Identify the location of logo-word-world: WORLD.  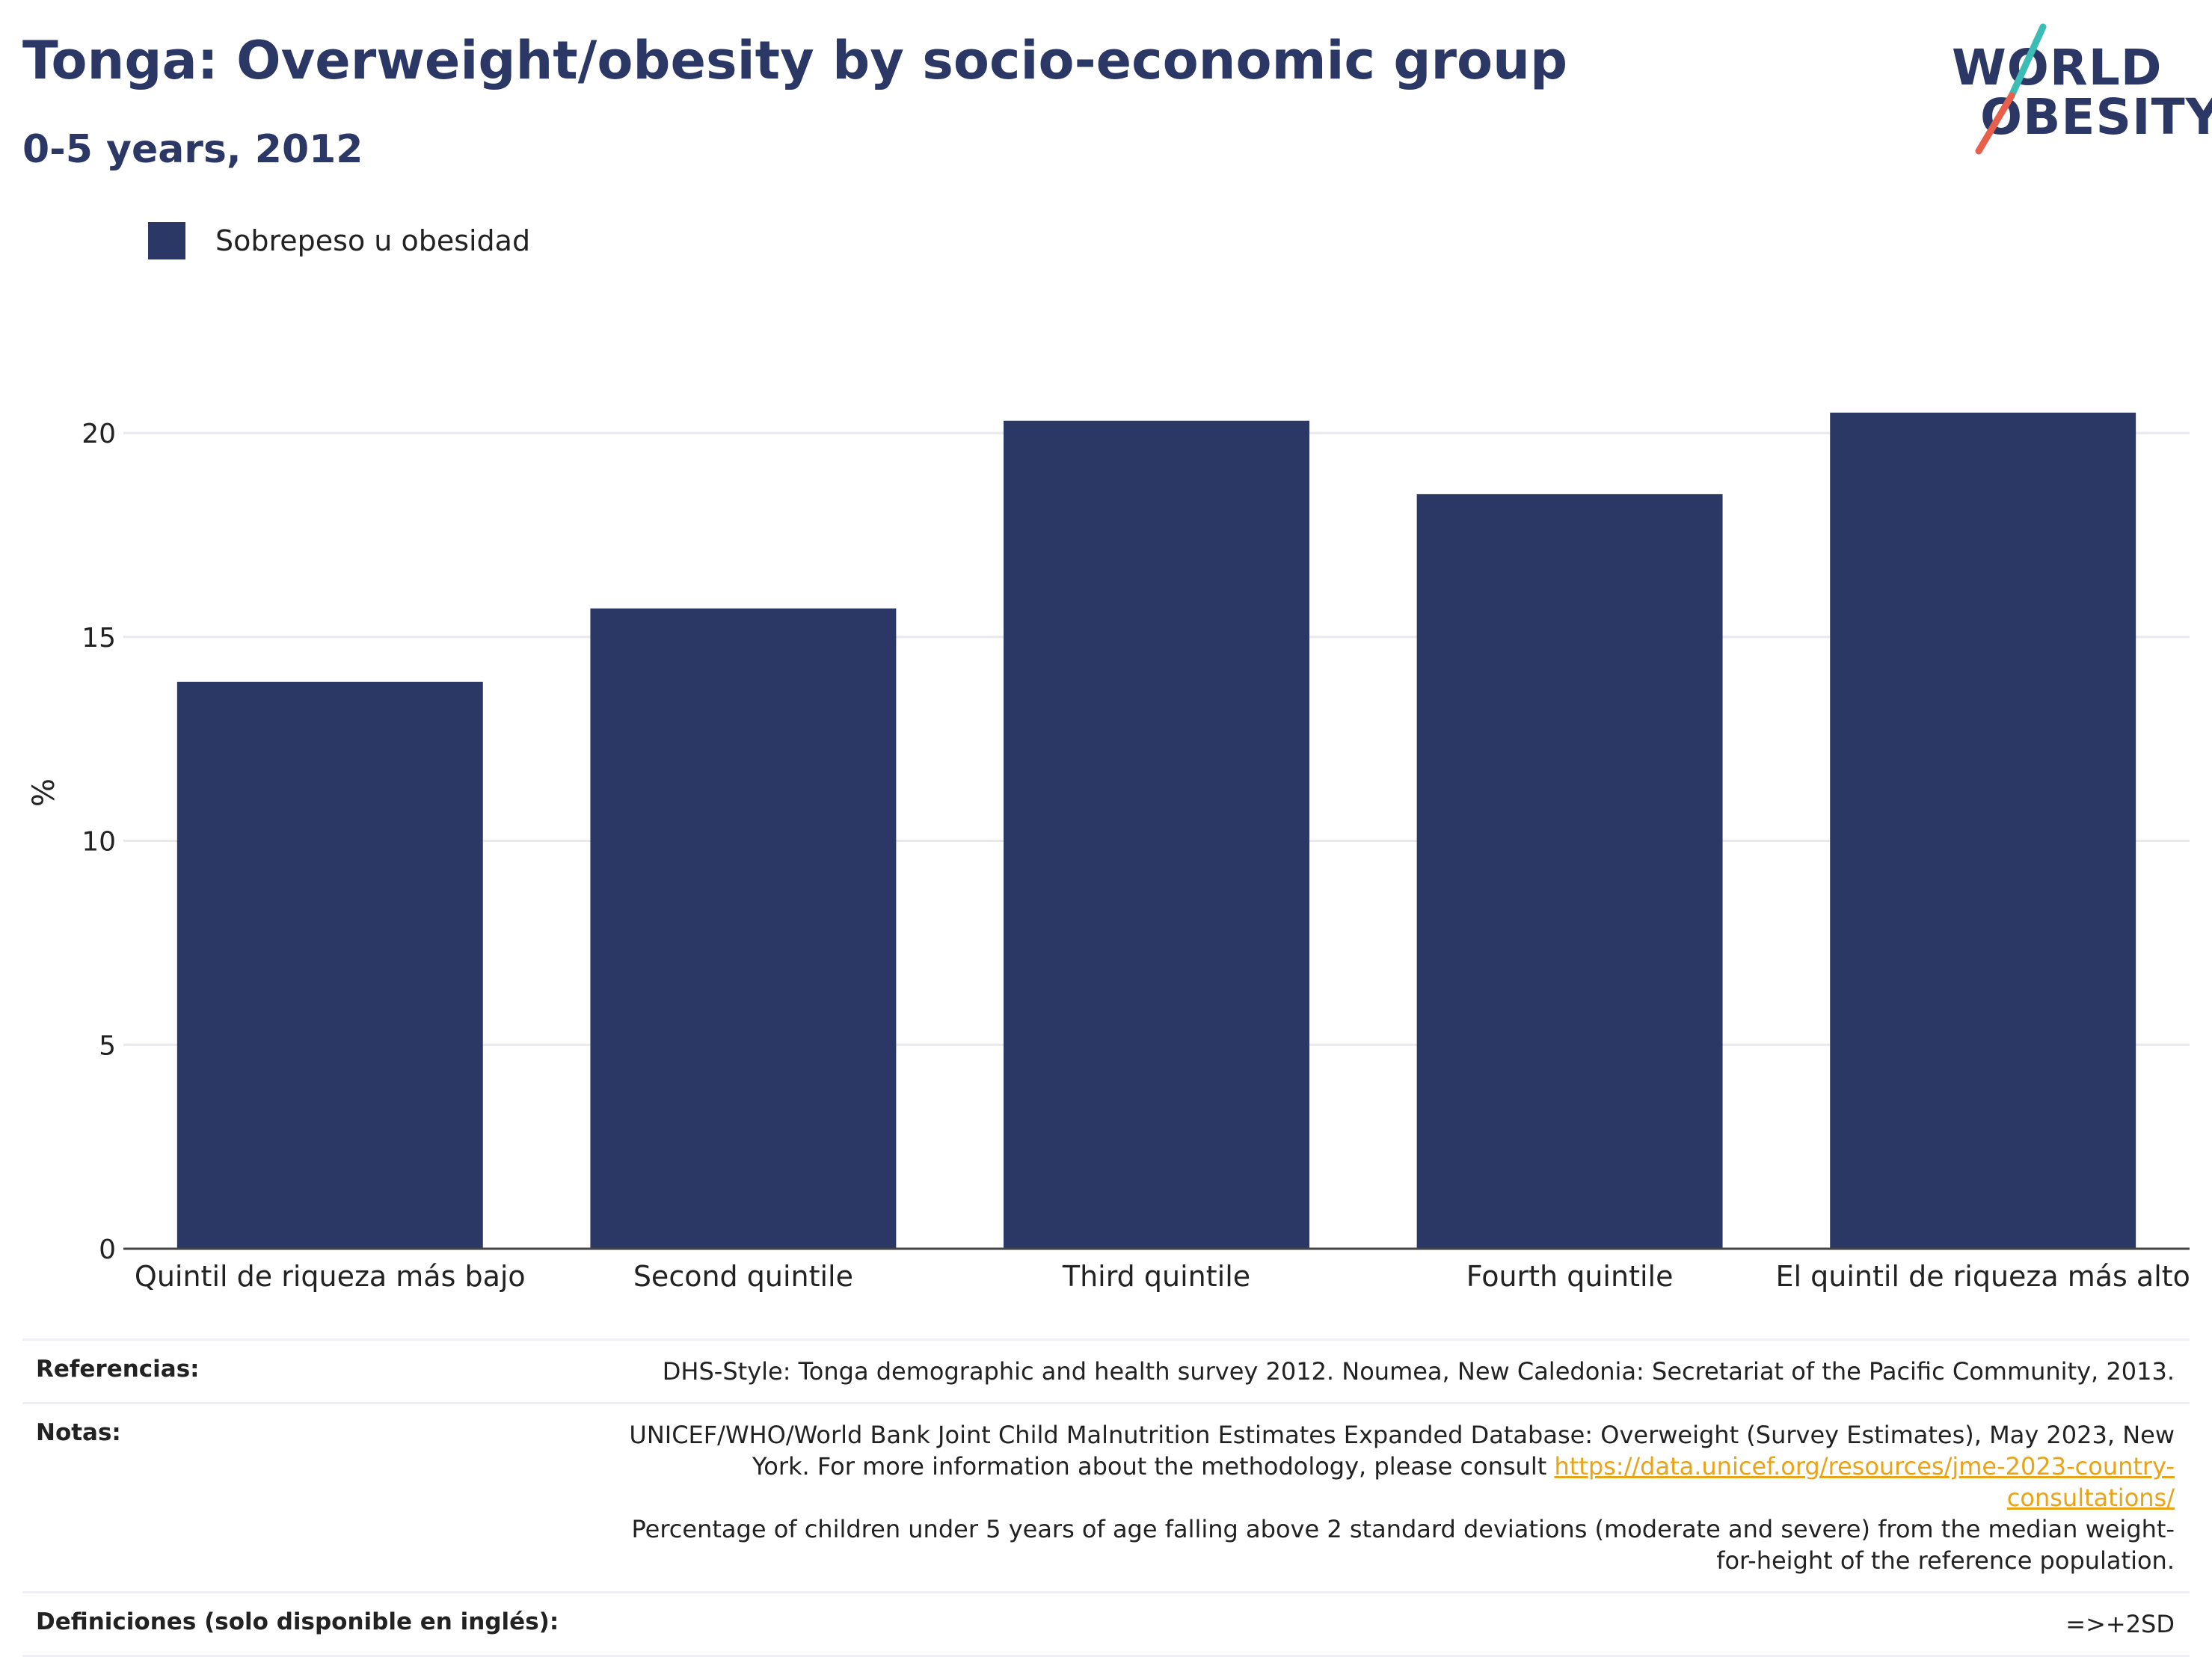
(2057, 67).